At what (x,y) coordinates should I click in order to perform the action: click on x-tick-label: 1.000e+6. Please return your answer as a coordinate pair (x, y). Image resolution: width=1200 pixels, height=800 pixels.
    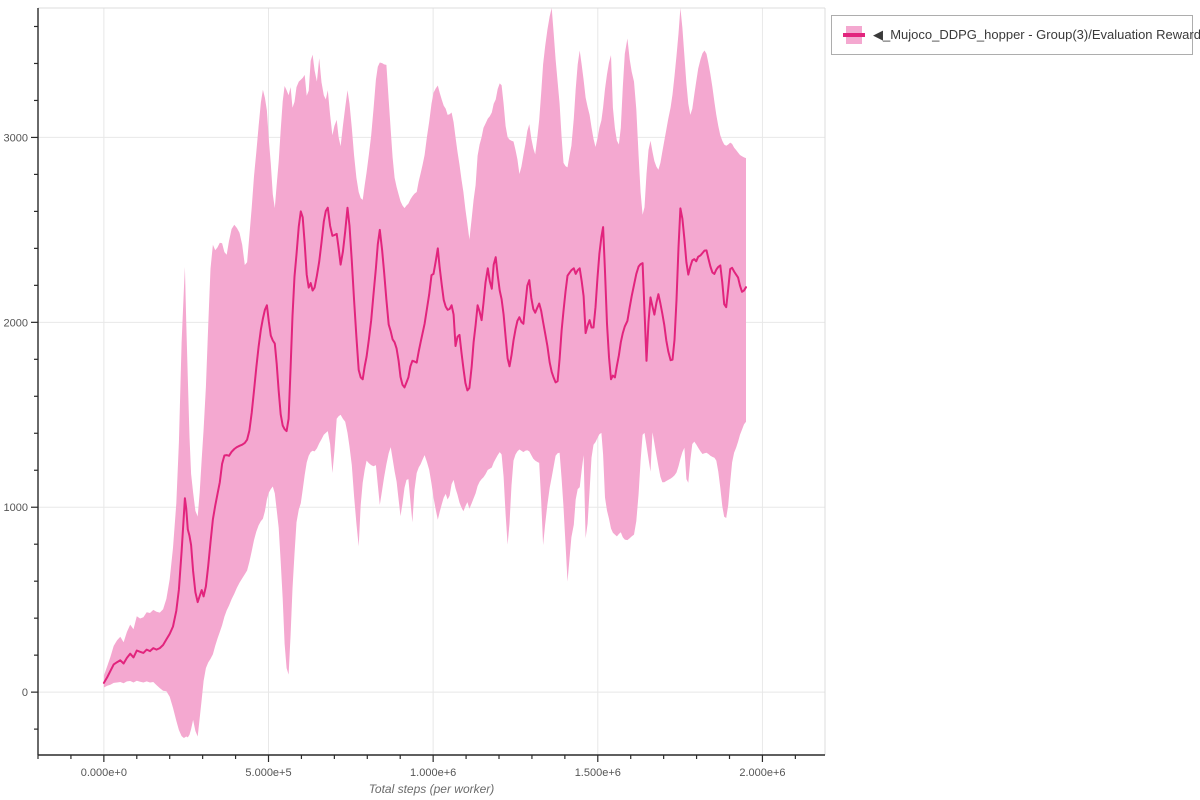
    Looking at the image, I should click on (433, 773).